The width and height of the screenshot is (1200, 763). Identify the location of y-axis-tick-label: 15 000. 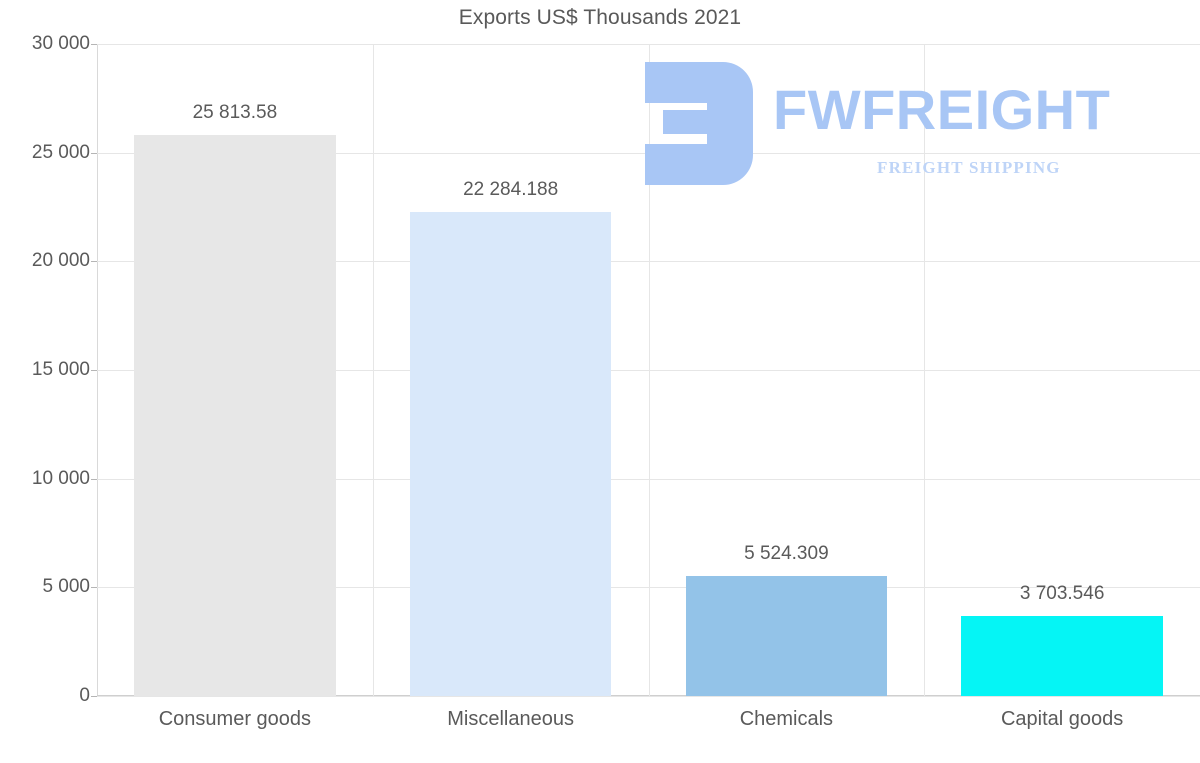
(60, 369).